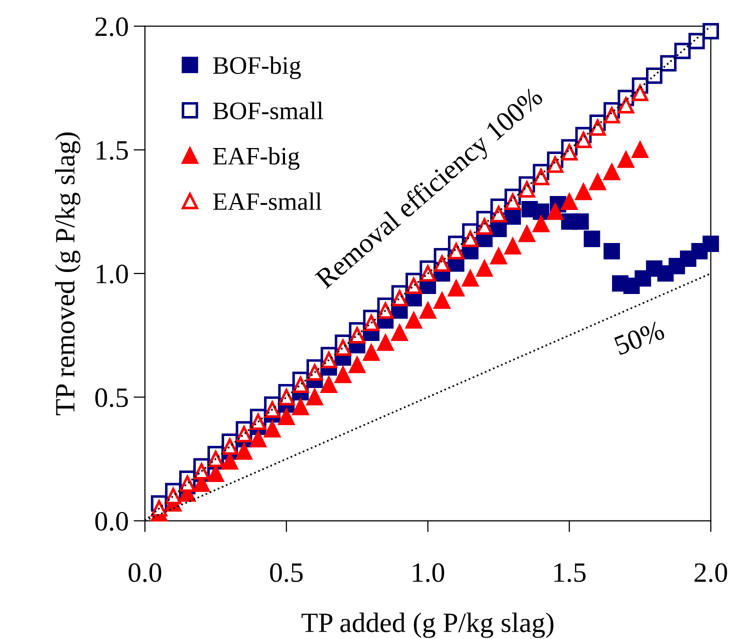 This screenshot has height=639, width=732. Describe the element at coordinates (711, 572) in the screenshot. I see `x-tick-label: 2.0` at that location.